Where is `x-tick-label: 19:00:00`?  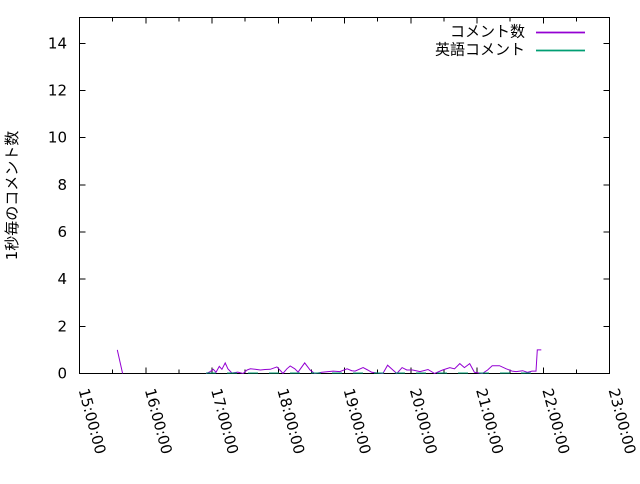
x-tick-label: 19:00:00 is located at coordinates (357, 421).